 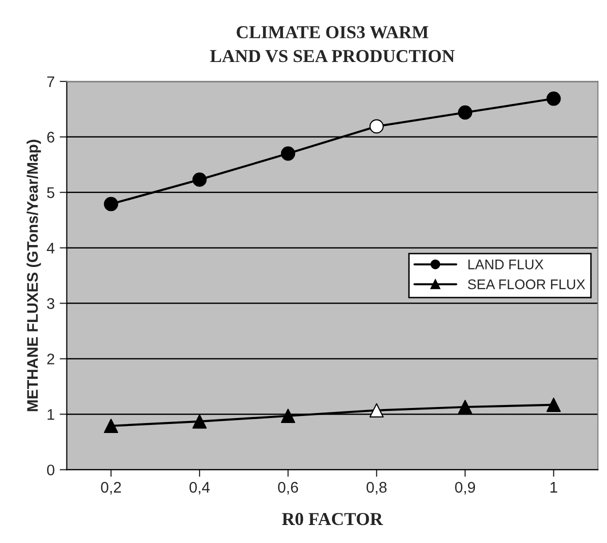 What do you see at coordinates (50, 303) in the screenshot?
I see `y-tick-label: 3` at bounding box center [50, 303].